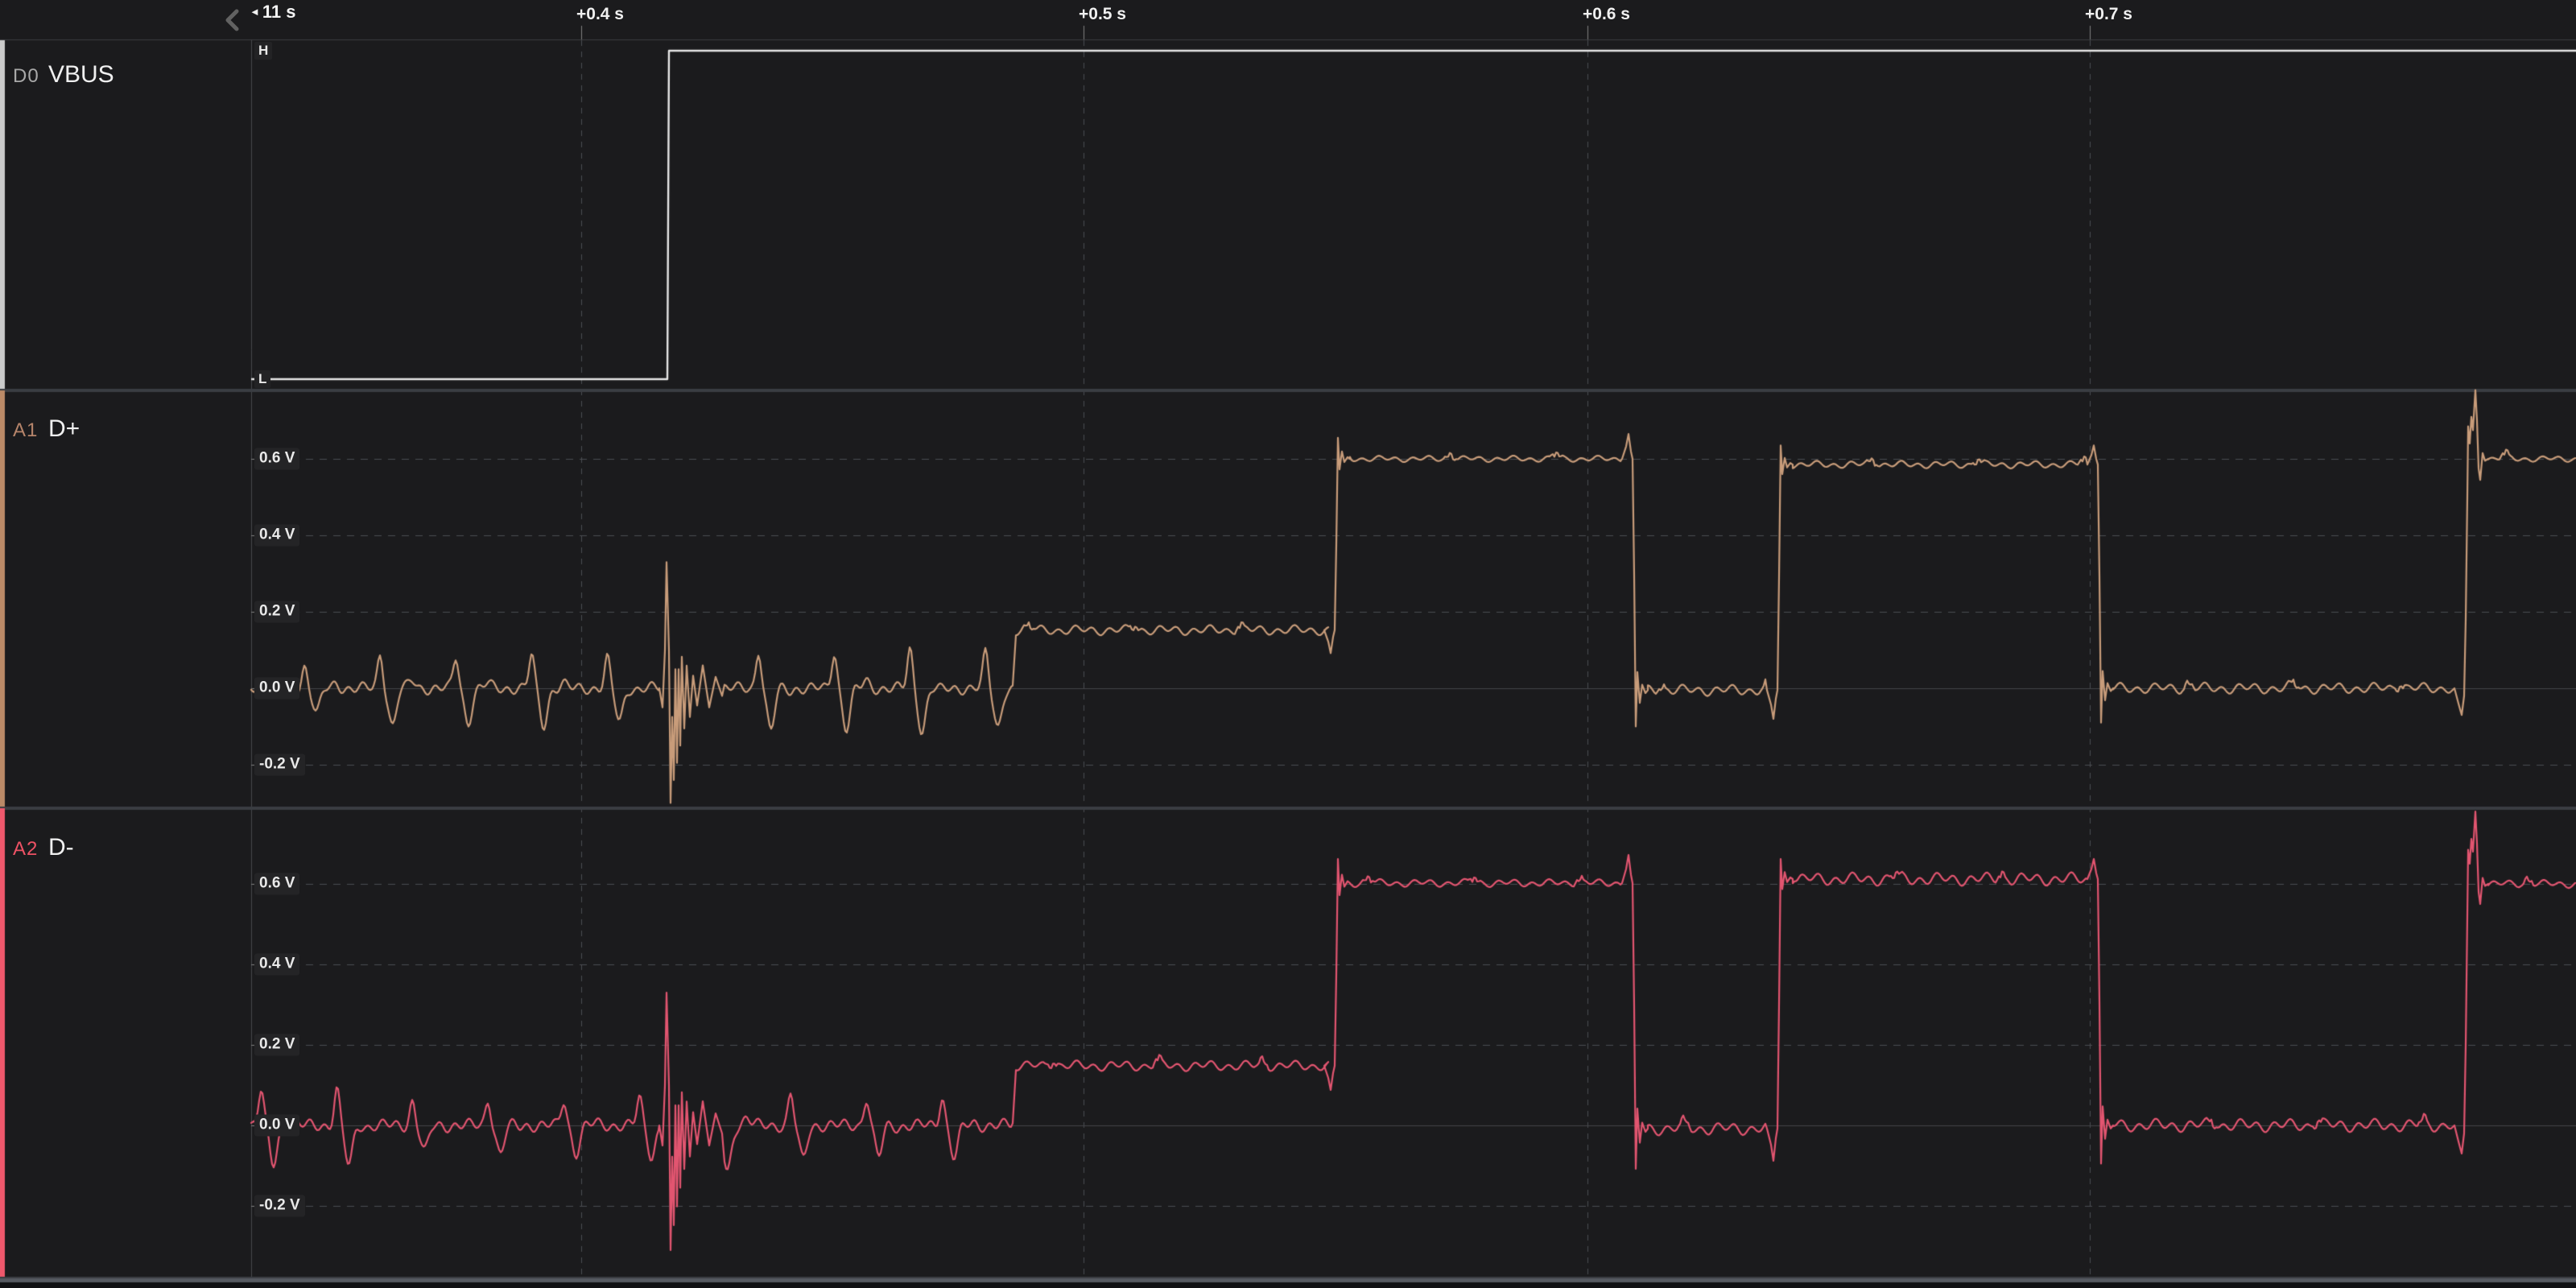 The width and height of the screenshot is (2576, 1288). What do you see at coordinates (233, 20) in the screenshot?
I see `chevron-left-icon` at bounding box center [233, 20].